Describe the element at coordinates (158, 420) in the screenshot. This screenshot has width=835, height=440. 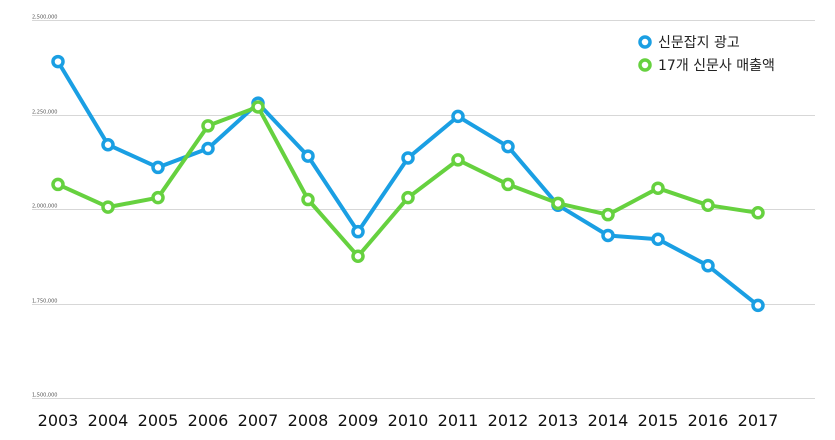
I see `x-tick-label: 2005` at that location.